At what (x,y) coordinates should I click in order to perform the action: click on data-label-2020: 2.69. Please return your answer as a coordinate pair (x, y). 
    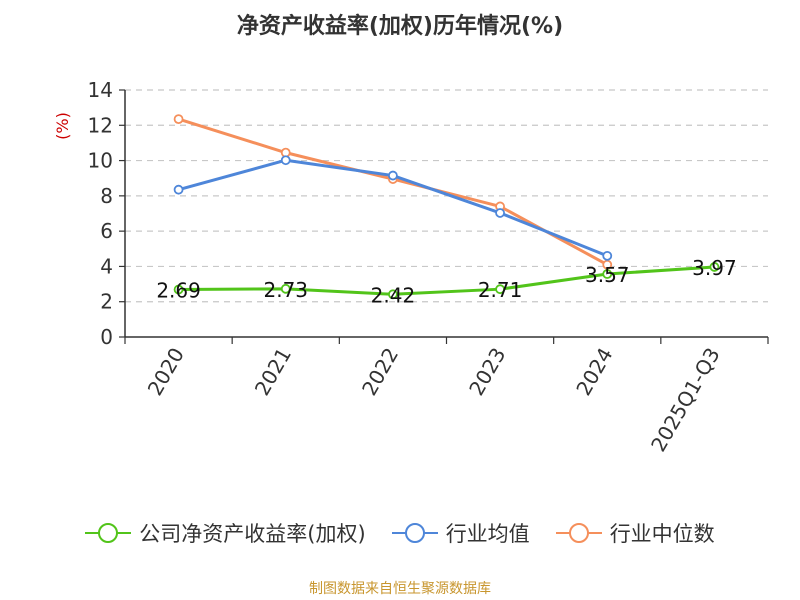
    Looking at the image, I should click on (178, 291).